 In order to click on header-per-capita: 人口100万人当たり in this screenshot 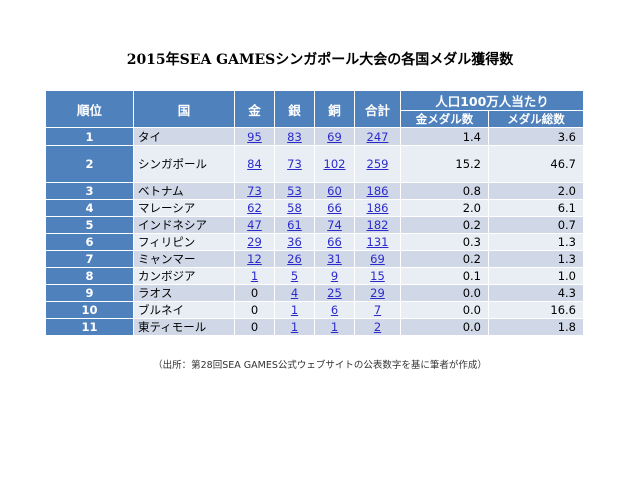, I will do `click(492, 100)`.